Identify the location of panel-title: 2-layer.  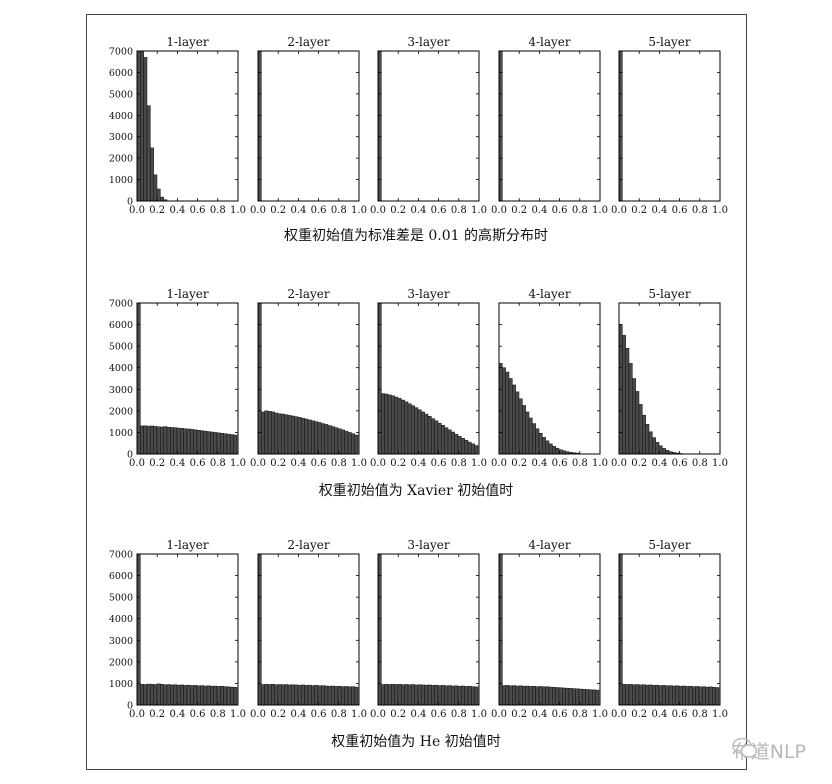
(308, 545).